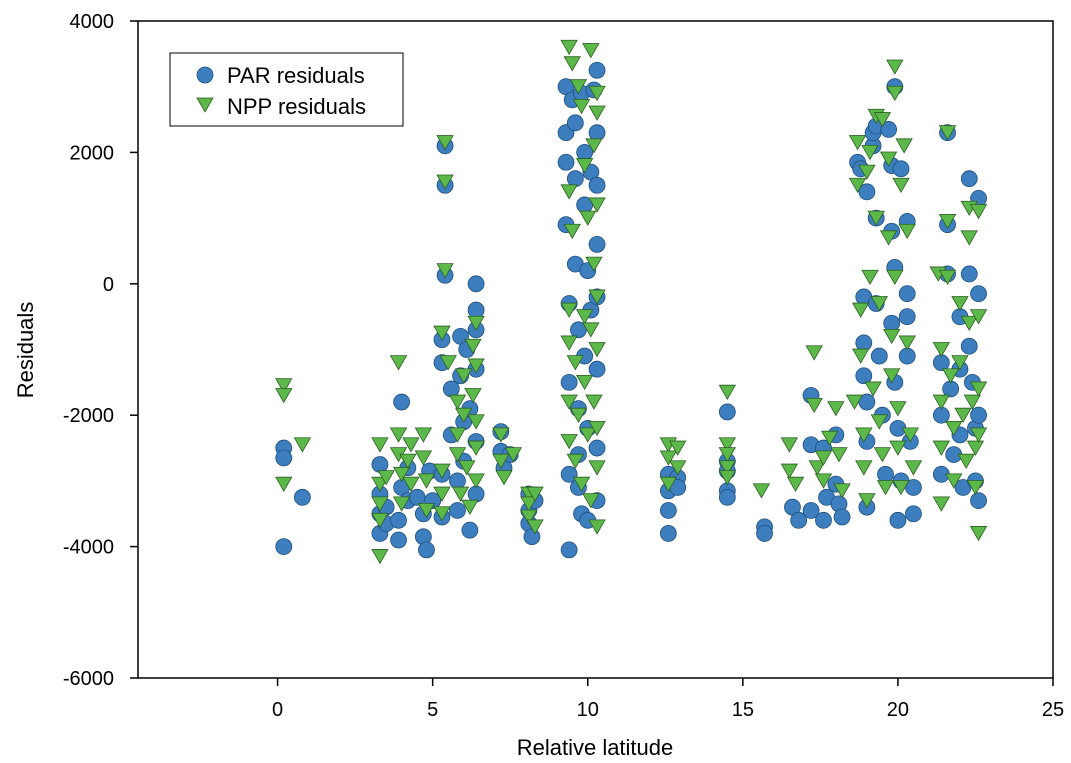 The image size is (1071, 763). Describe the element at coordinates (88, 416) in the screenshot. I see `y-tick-label: -2000` at that location.